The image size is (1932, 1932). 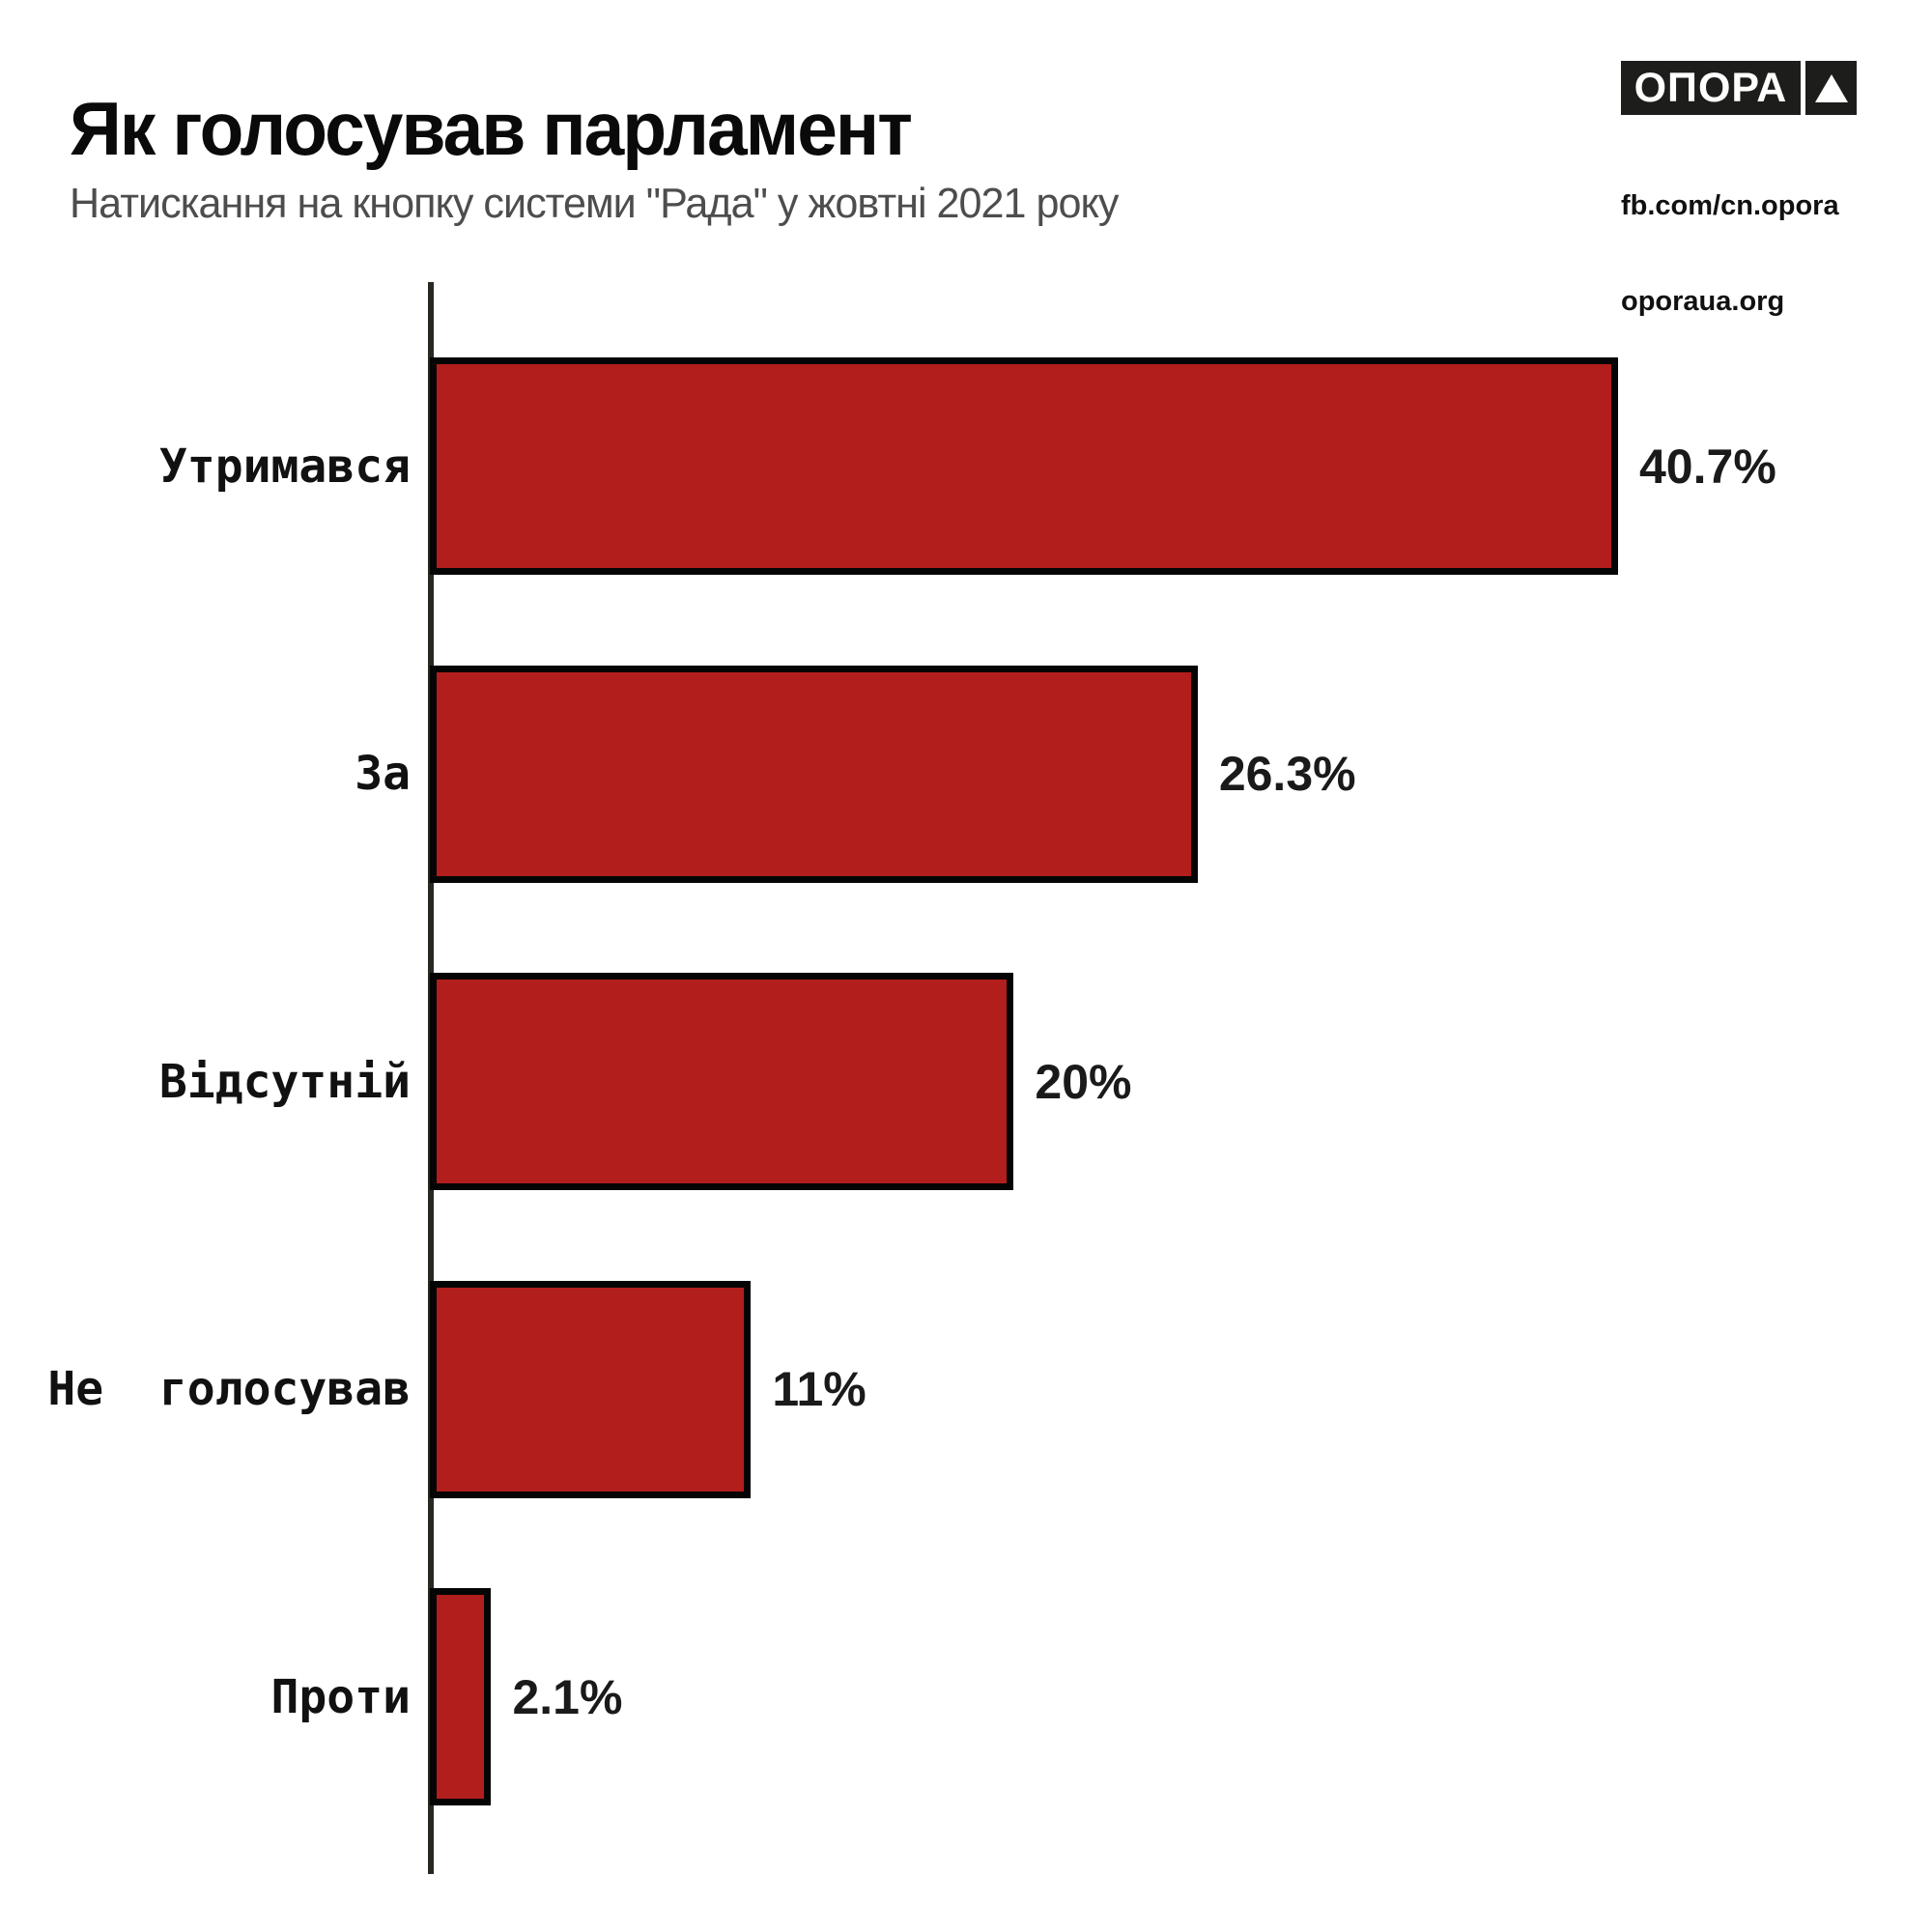 I want to click on bar-row: Не голосував 11%, so click(x=966, y=1389).